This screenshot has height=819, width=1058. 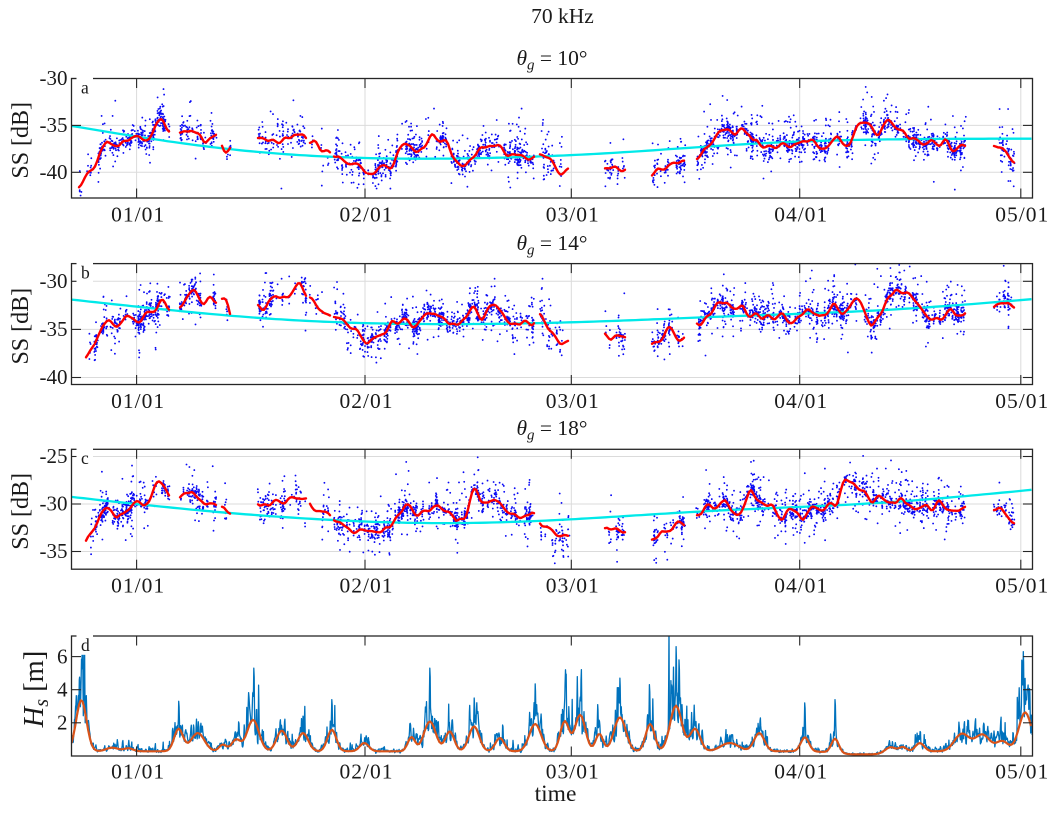 I want to click on svg-text: time, so click(x=556, y=794).